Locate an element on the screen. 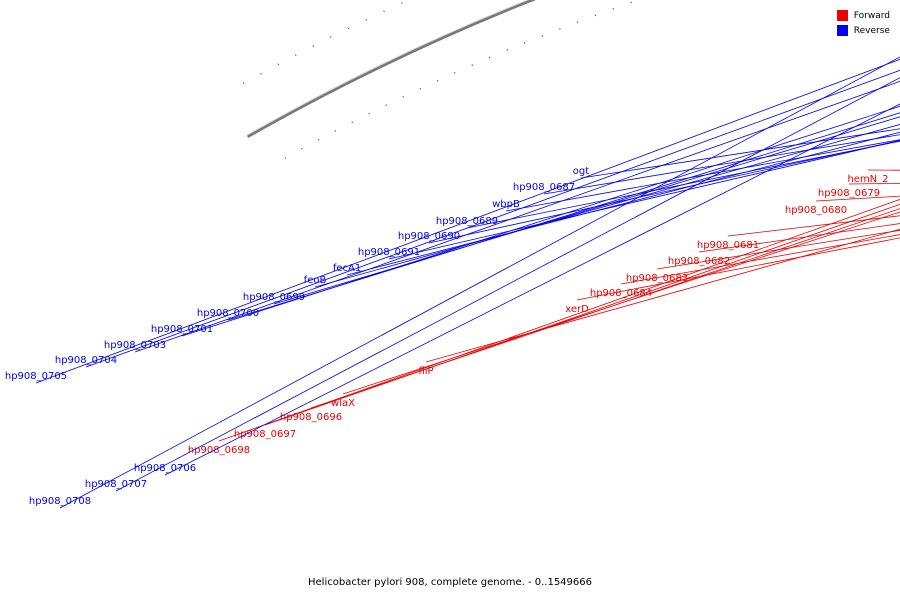  gene-label: hp908_0705 is located at coordinates (36, 376).